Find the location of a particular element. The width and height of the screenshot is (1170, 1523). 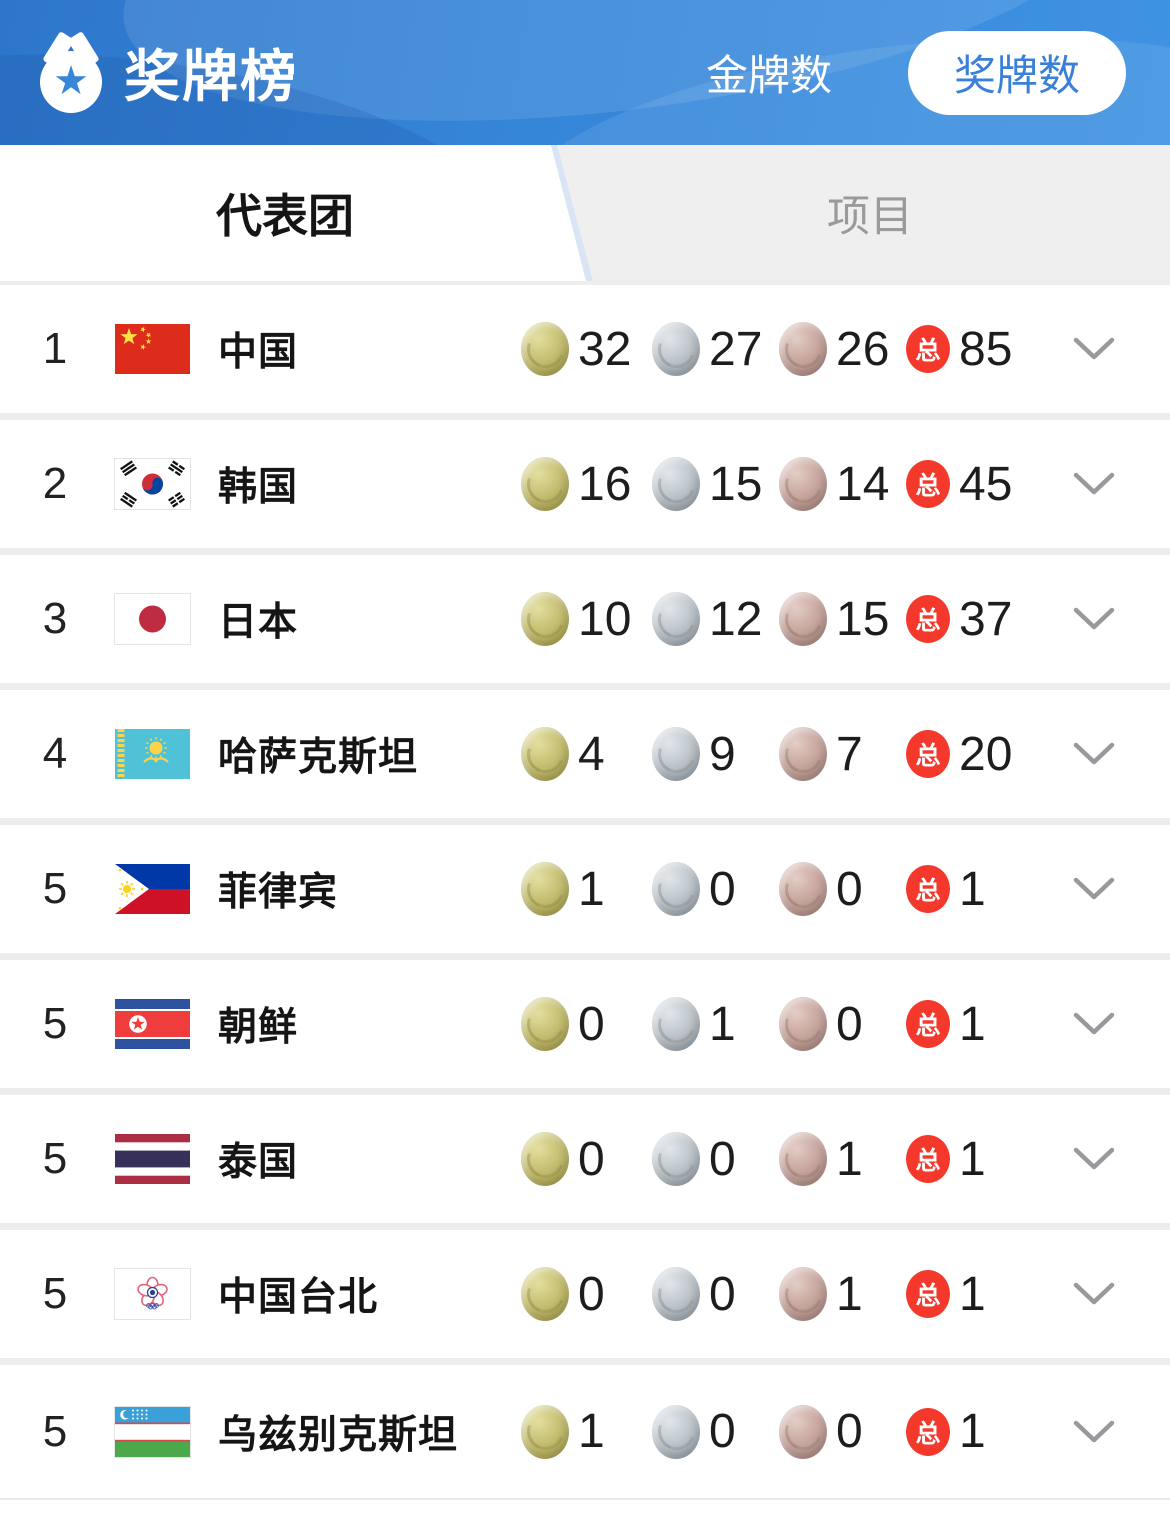

table-row: 1 中国 32 27 26 总 85 is located at coordinates (585, 352).